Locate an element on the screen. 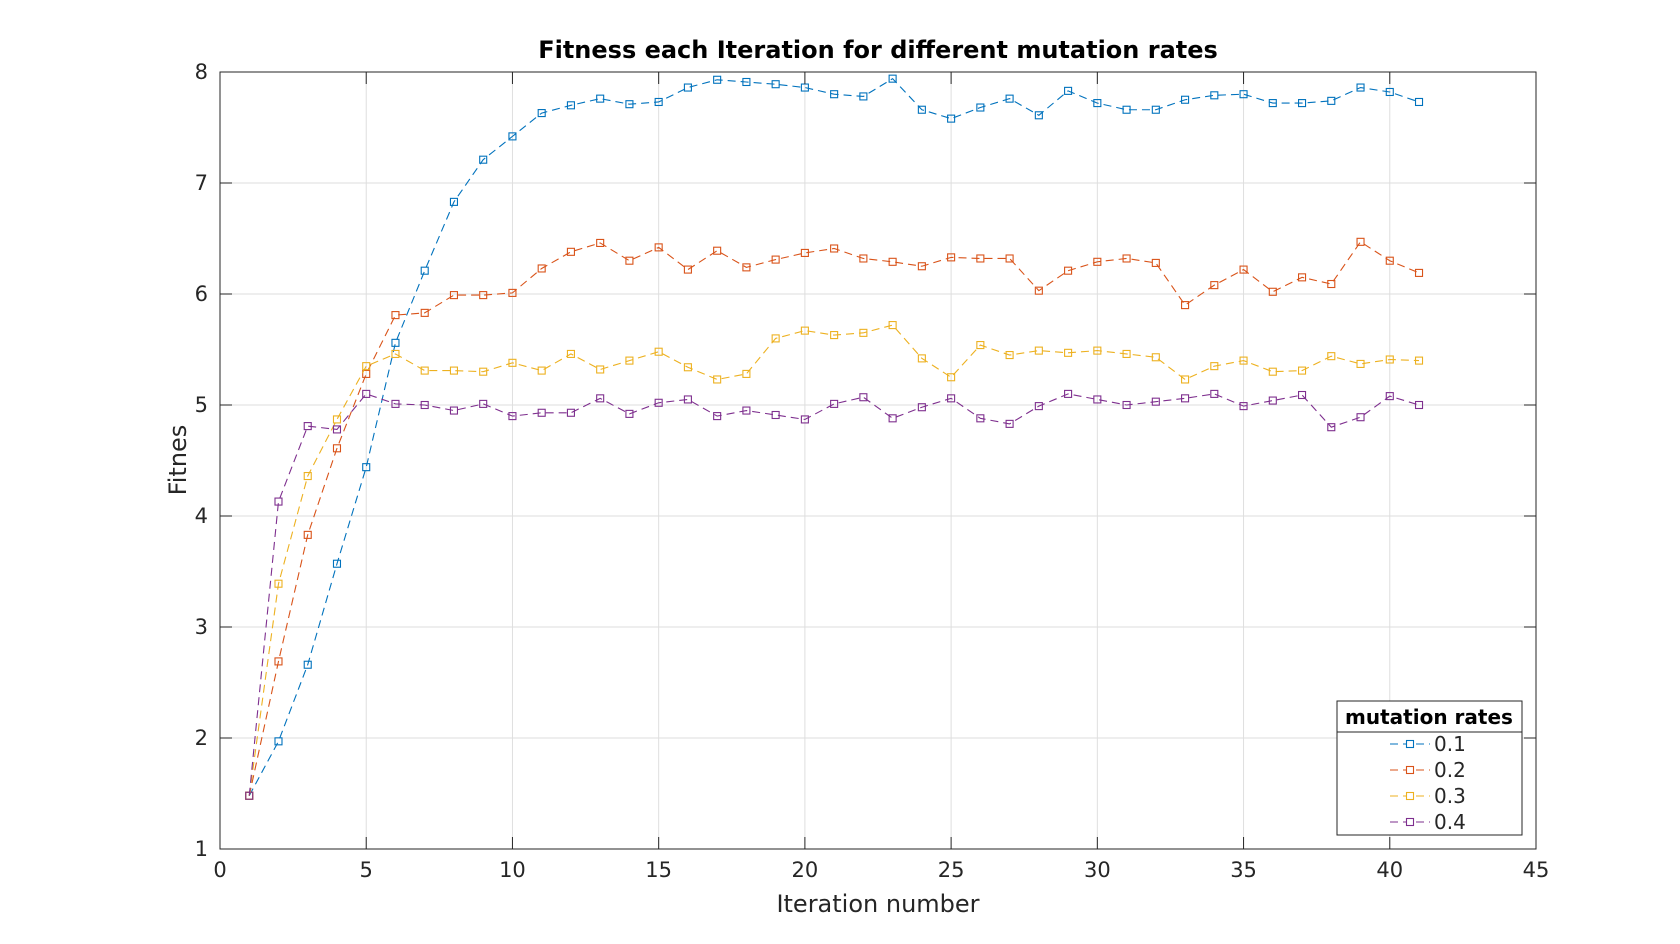  x-tick-label: 35 is located at coordinates (1243, 870).